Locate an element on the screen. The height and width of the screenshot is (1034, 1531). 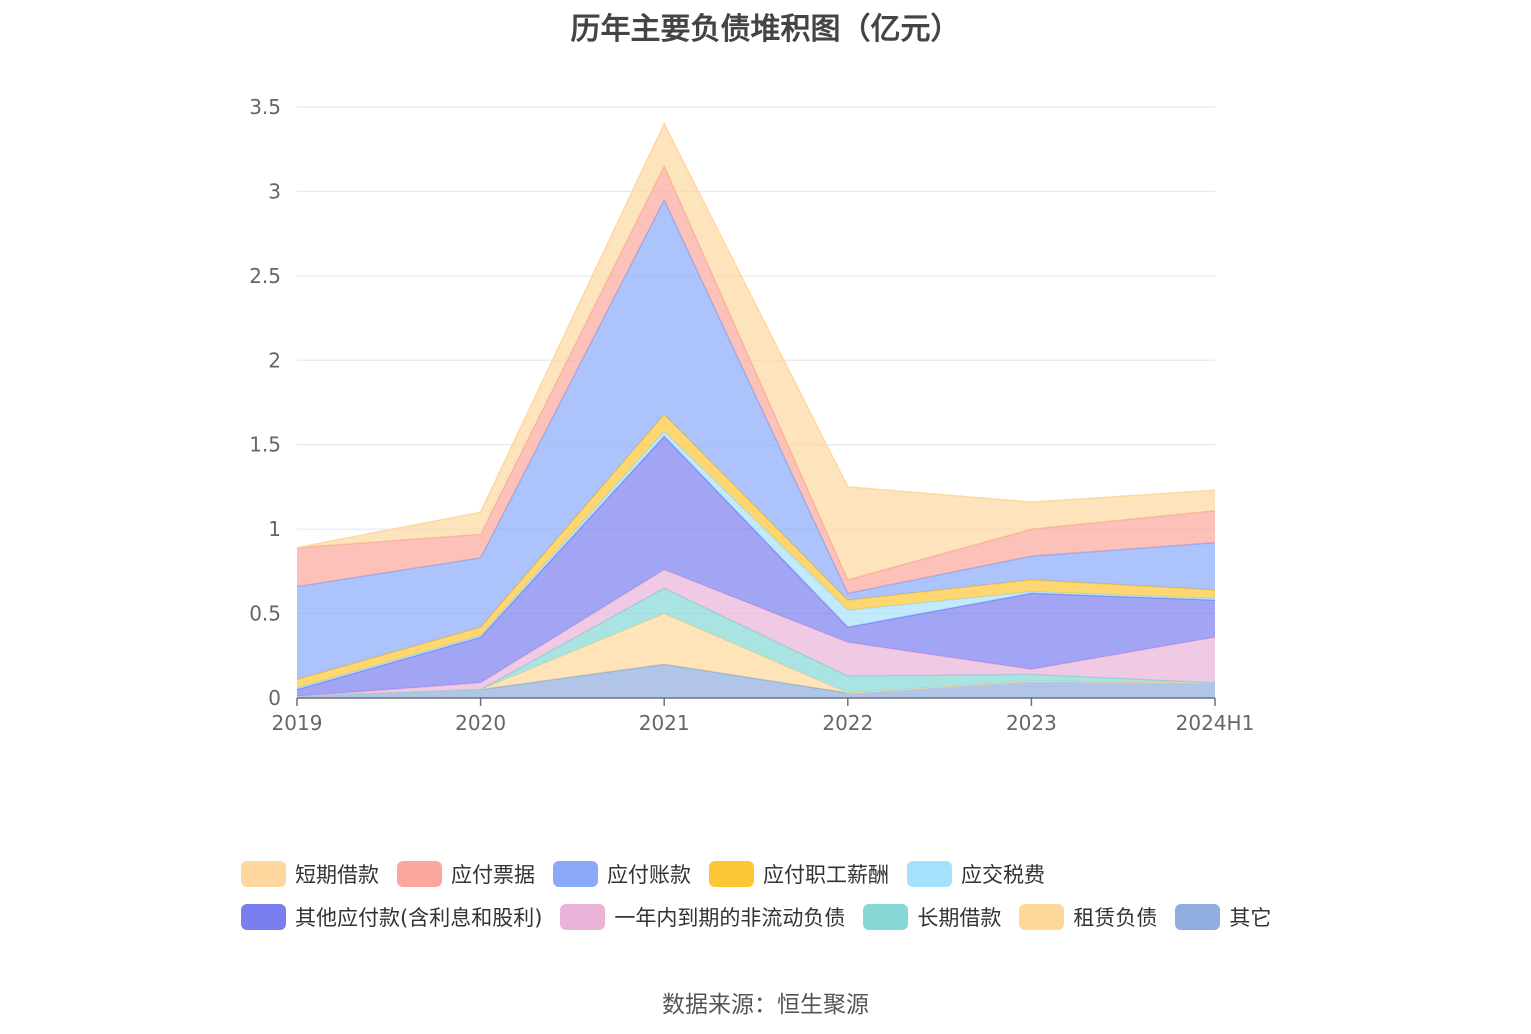
legend-label: 应付票据 is located at coordinates (493, 874).